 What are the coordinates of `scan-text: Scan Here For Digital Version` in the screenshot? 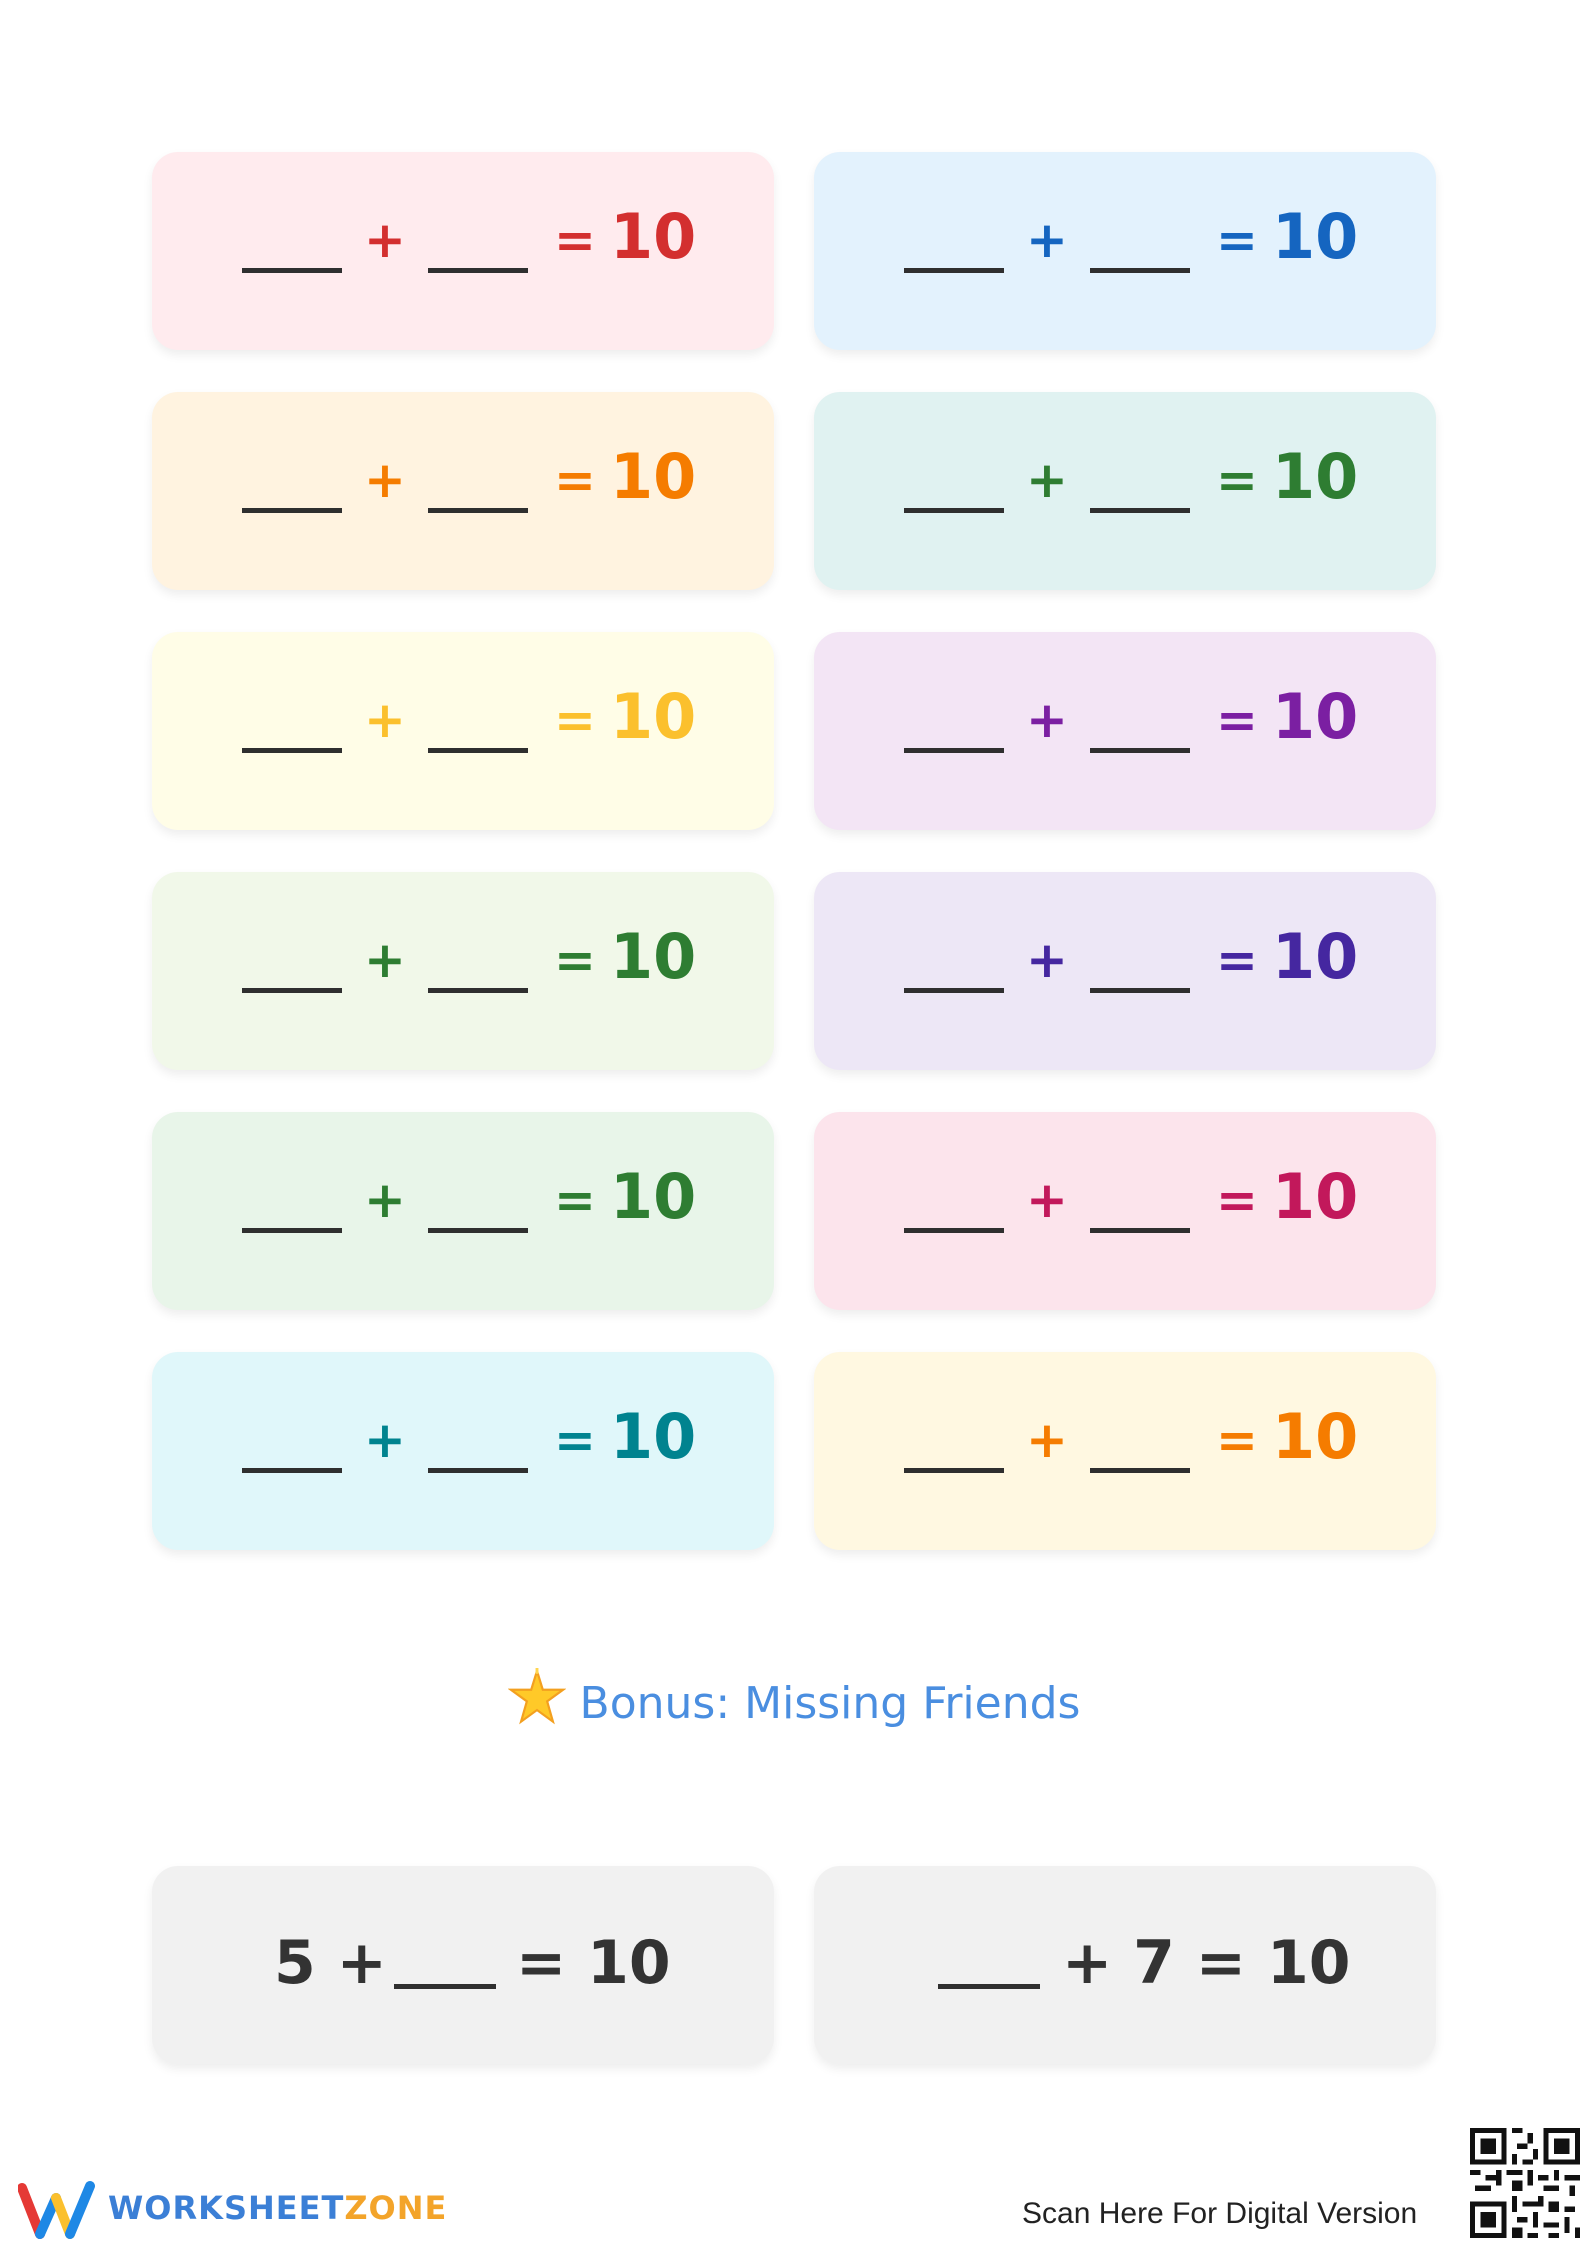 It's located at (1220, 2213).